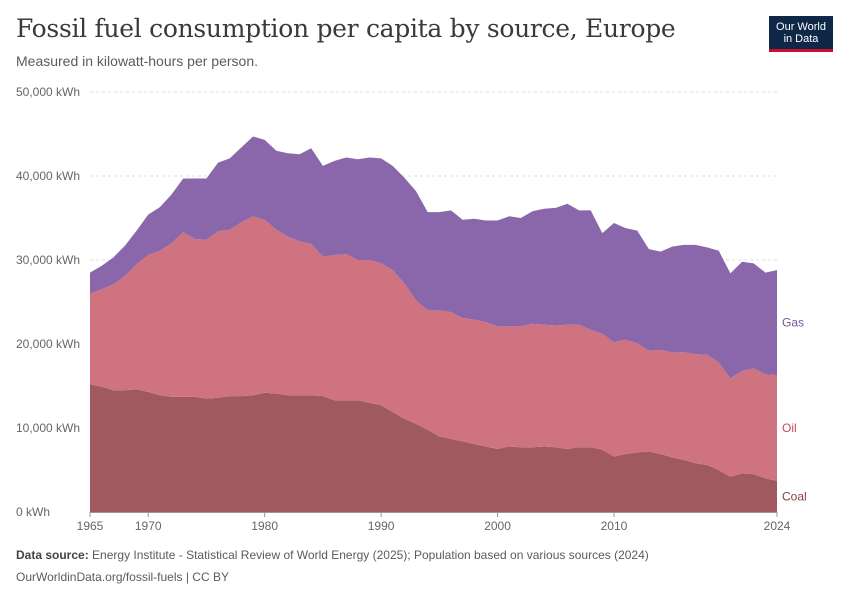  What do you see at coordinates (48, 428) in the screenshot?
I see `y-tick-label: 10,000 kWh` at bounding box center [48, 428].